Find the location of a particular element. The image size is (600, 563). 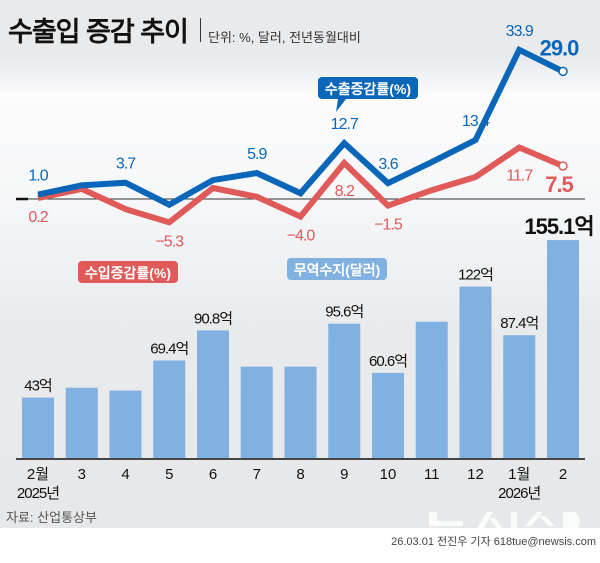

export-legend-pointer is located at coordinates (341, 105).